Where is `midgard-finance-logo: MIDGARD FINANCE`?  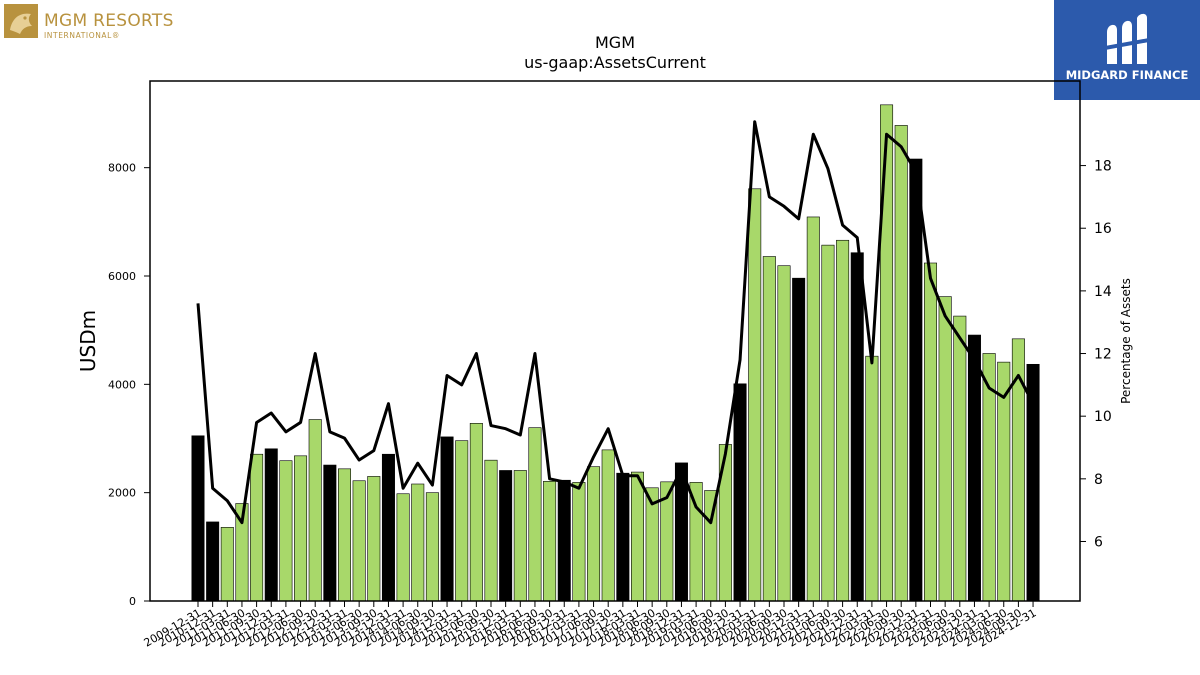
midgard-finance-logo: MIDGARD FINANCE is located at coordinates (1127, 50).